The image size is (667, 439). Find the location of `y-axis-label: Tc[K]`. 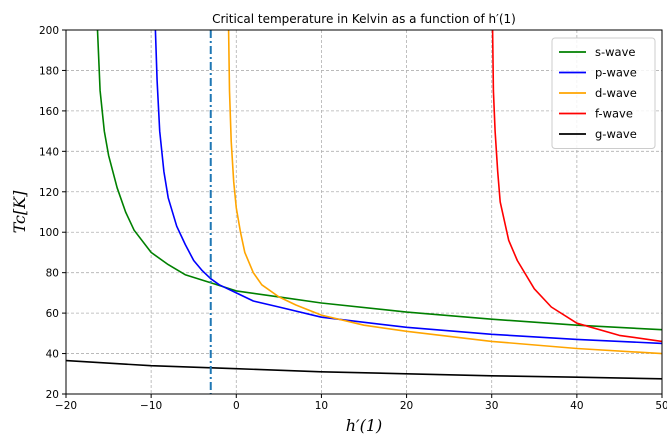

y-axis-label: Tc[K] is located at coordinates (19, 212).